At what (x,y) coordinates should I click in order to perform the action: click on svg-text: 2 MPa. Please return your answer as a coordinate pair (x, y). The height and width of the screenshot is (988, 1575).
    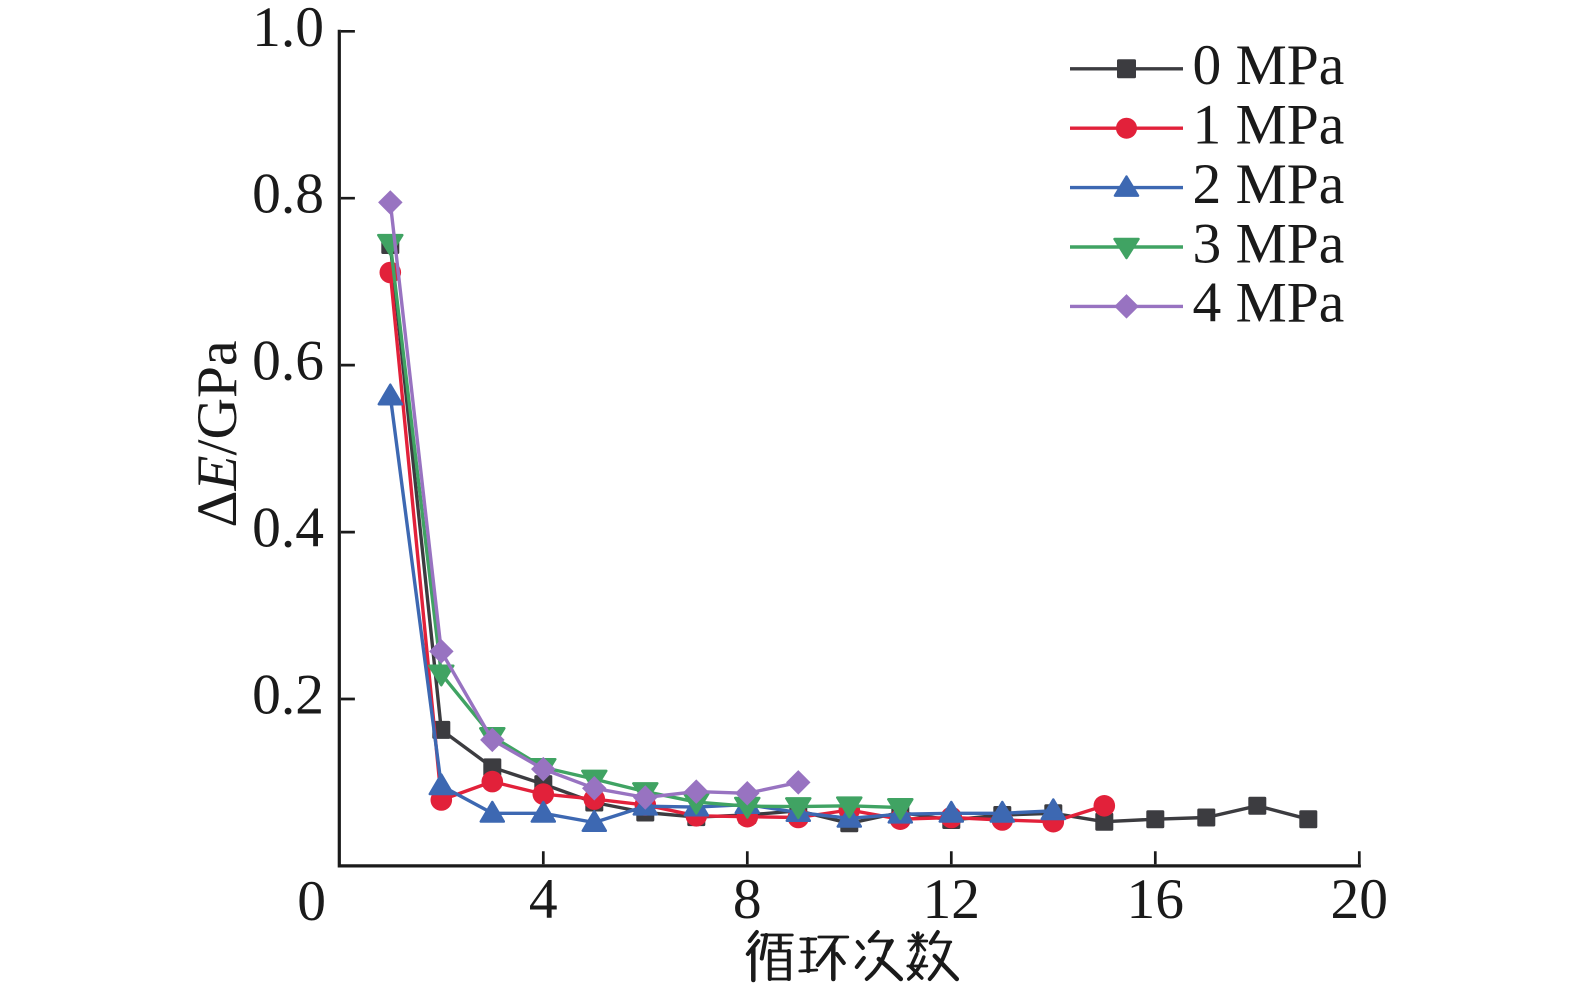
    Looking at the image, I should click on (1269, 184).